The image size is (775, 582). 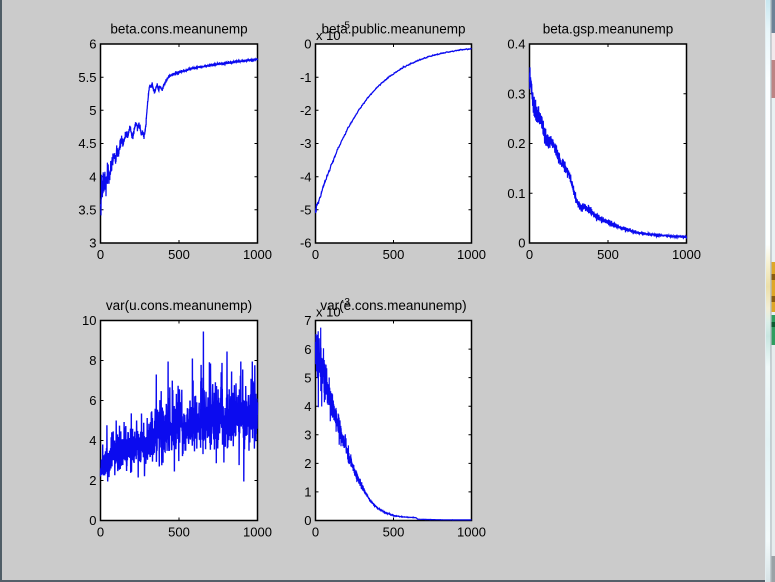 What do you see at coordinates (306, 176) in the screenshot?
I see `svg-text: -4` at bounding box center [306, 176].